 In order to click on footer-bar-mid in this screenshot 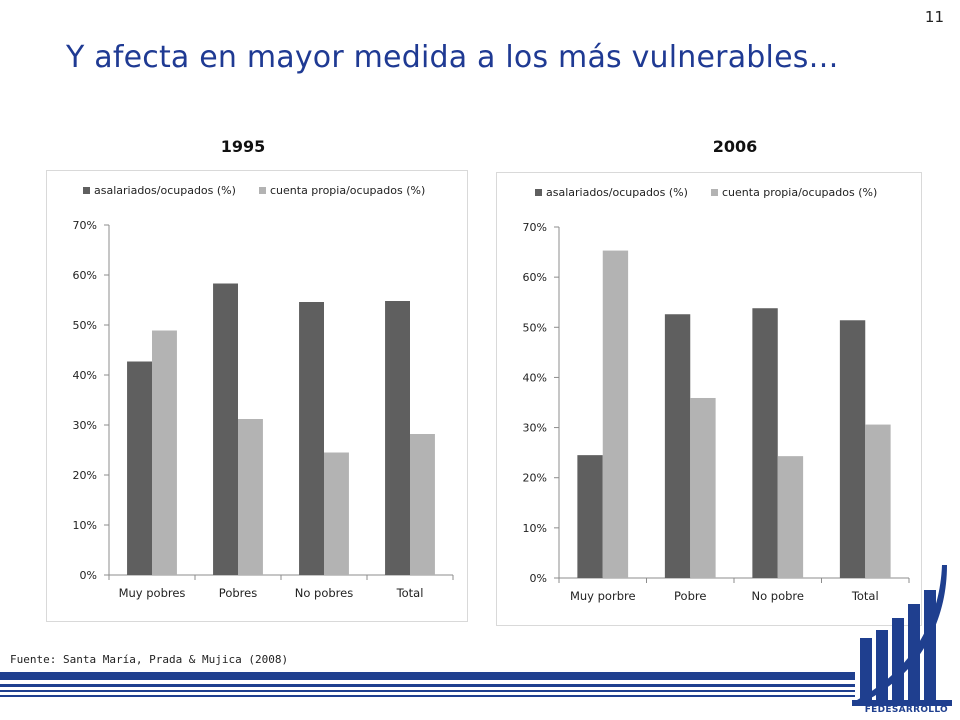, I will do `click(427, 685)`.